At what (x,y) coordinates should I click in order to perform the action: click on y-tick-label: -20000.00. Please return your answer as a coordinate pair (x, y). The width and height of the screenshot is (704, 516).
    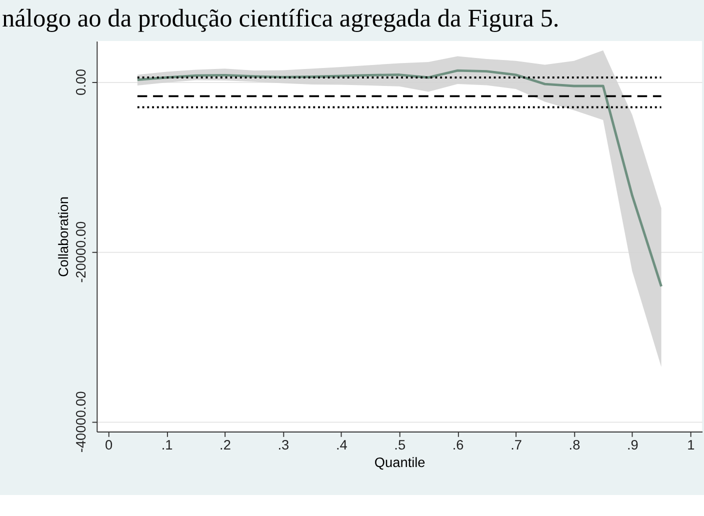
    Looking at the image, I should click on (80, 251).